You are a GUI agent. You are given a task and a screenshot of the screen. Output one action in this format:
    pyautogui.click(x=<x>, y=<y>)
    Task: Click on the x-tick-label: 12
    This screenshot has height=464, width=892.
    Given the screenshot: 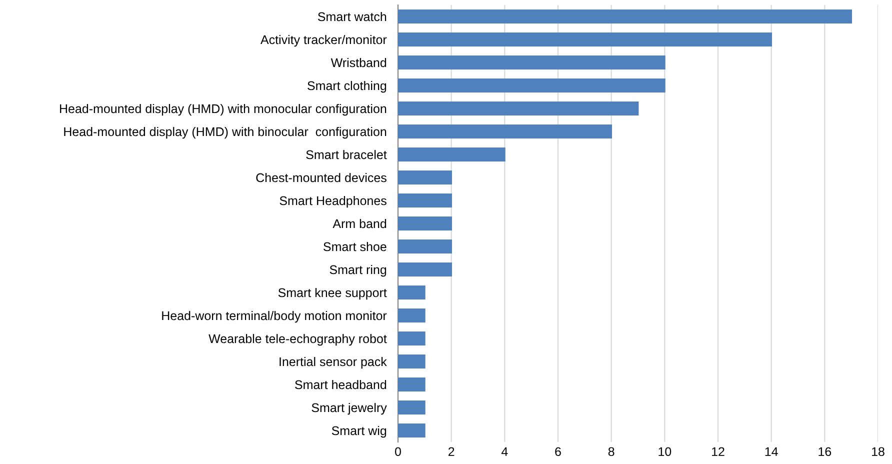 What is the action you would take?
    pyautogui.click(x=718, y=451)
    